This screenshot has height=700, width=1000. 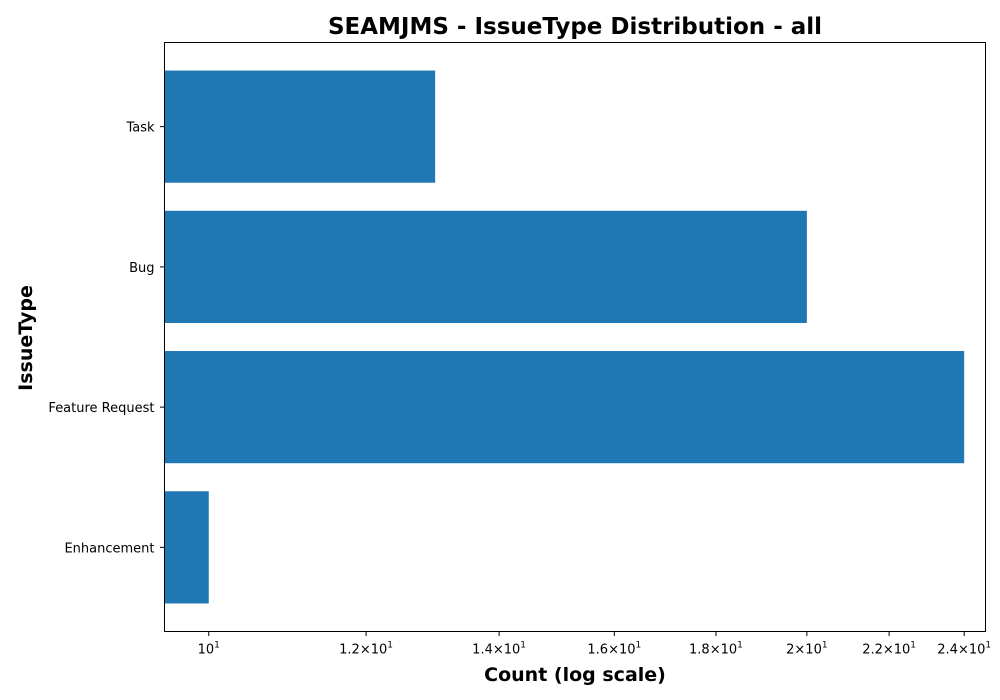 I want to click on y-axis: Task Bug Feature Request Enhancement, so click(x=106, y=338).